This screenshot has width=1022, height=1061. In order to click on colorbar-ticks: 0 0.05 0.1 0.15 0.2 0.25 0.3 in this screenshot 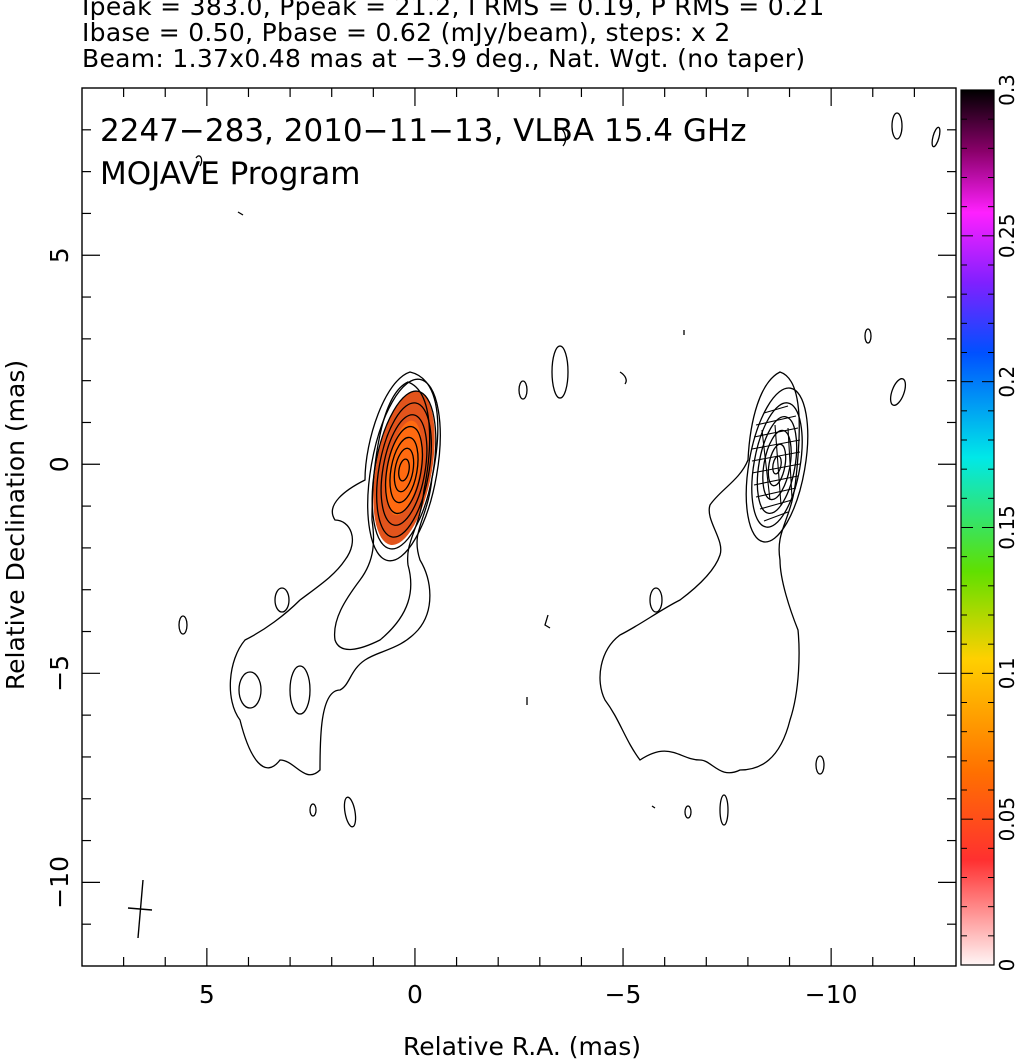, I will do `click(990, 522)`.